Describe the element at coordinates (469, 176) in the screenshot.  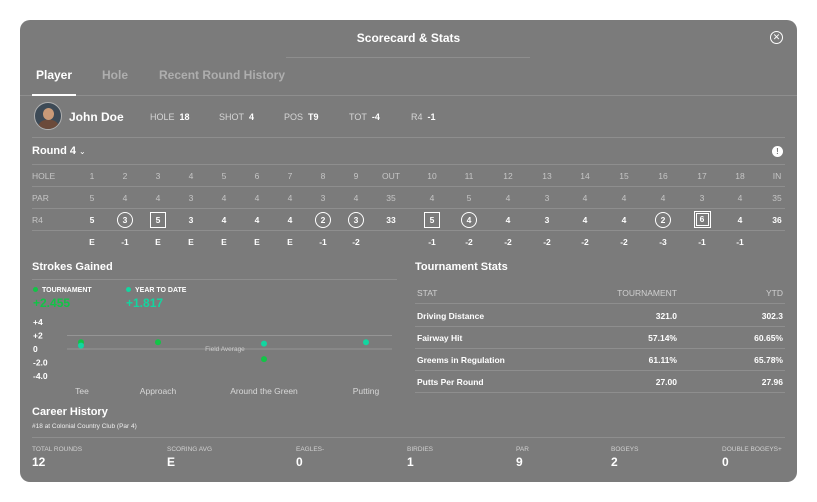
I see `hole-header-cell: 11` at that location.